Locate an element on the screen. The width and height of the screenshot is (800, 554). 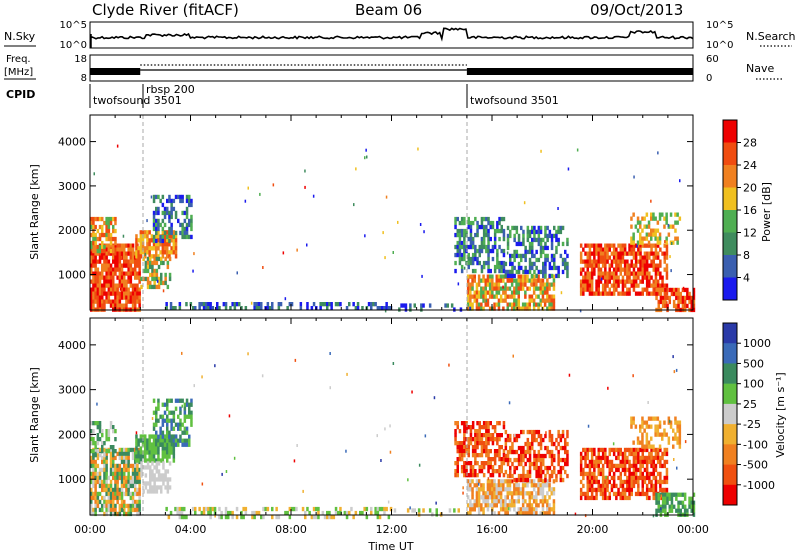
freq-panel: 18 8 60 0 Freq. [MHz] Nave is located at coordinates (393, 69).